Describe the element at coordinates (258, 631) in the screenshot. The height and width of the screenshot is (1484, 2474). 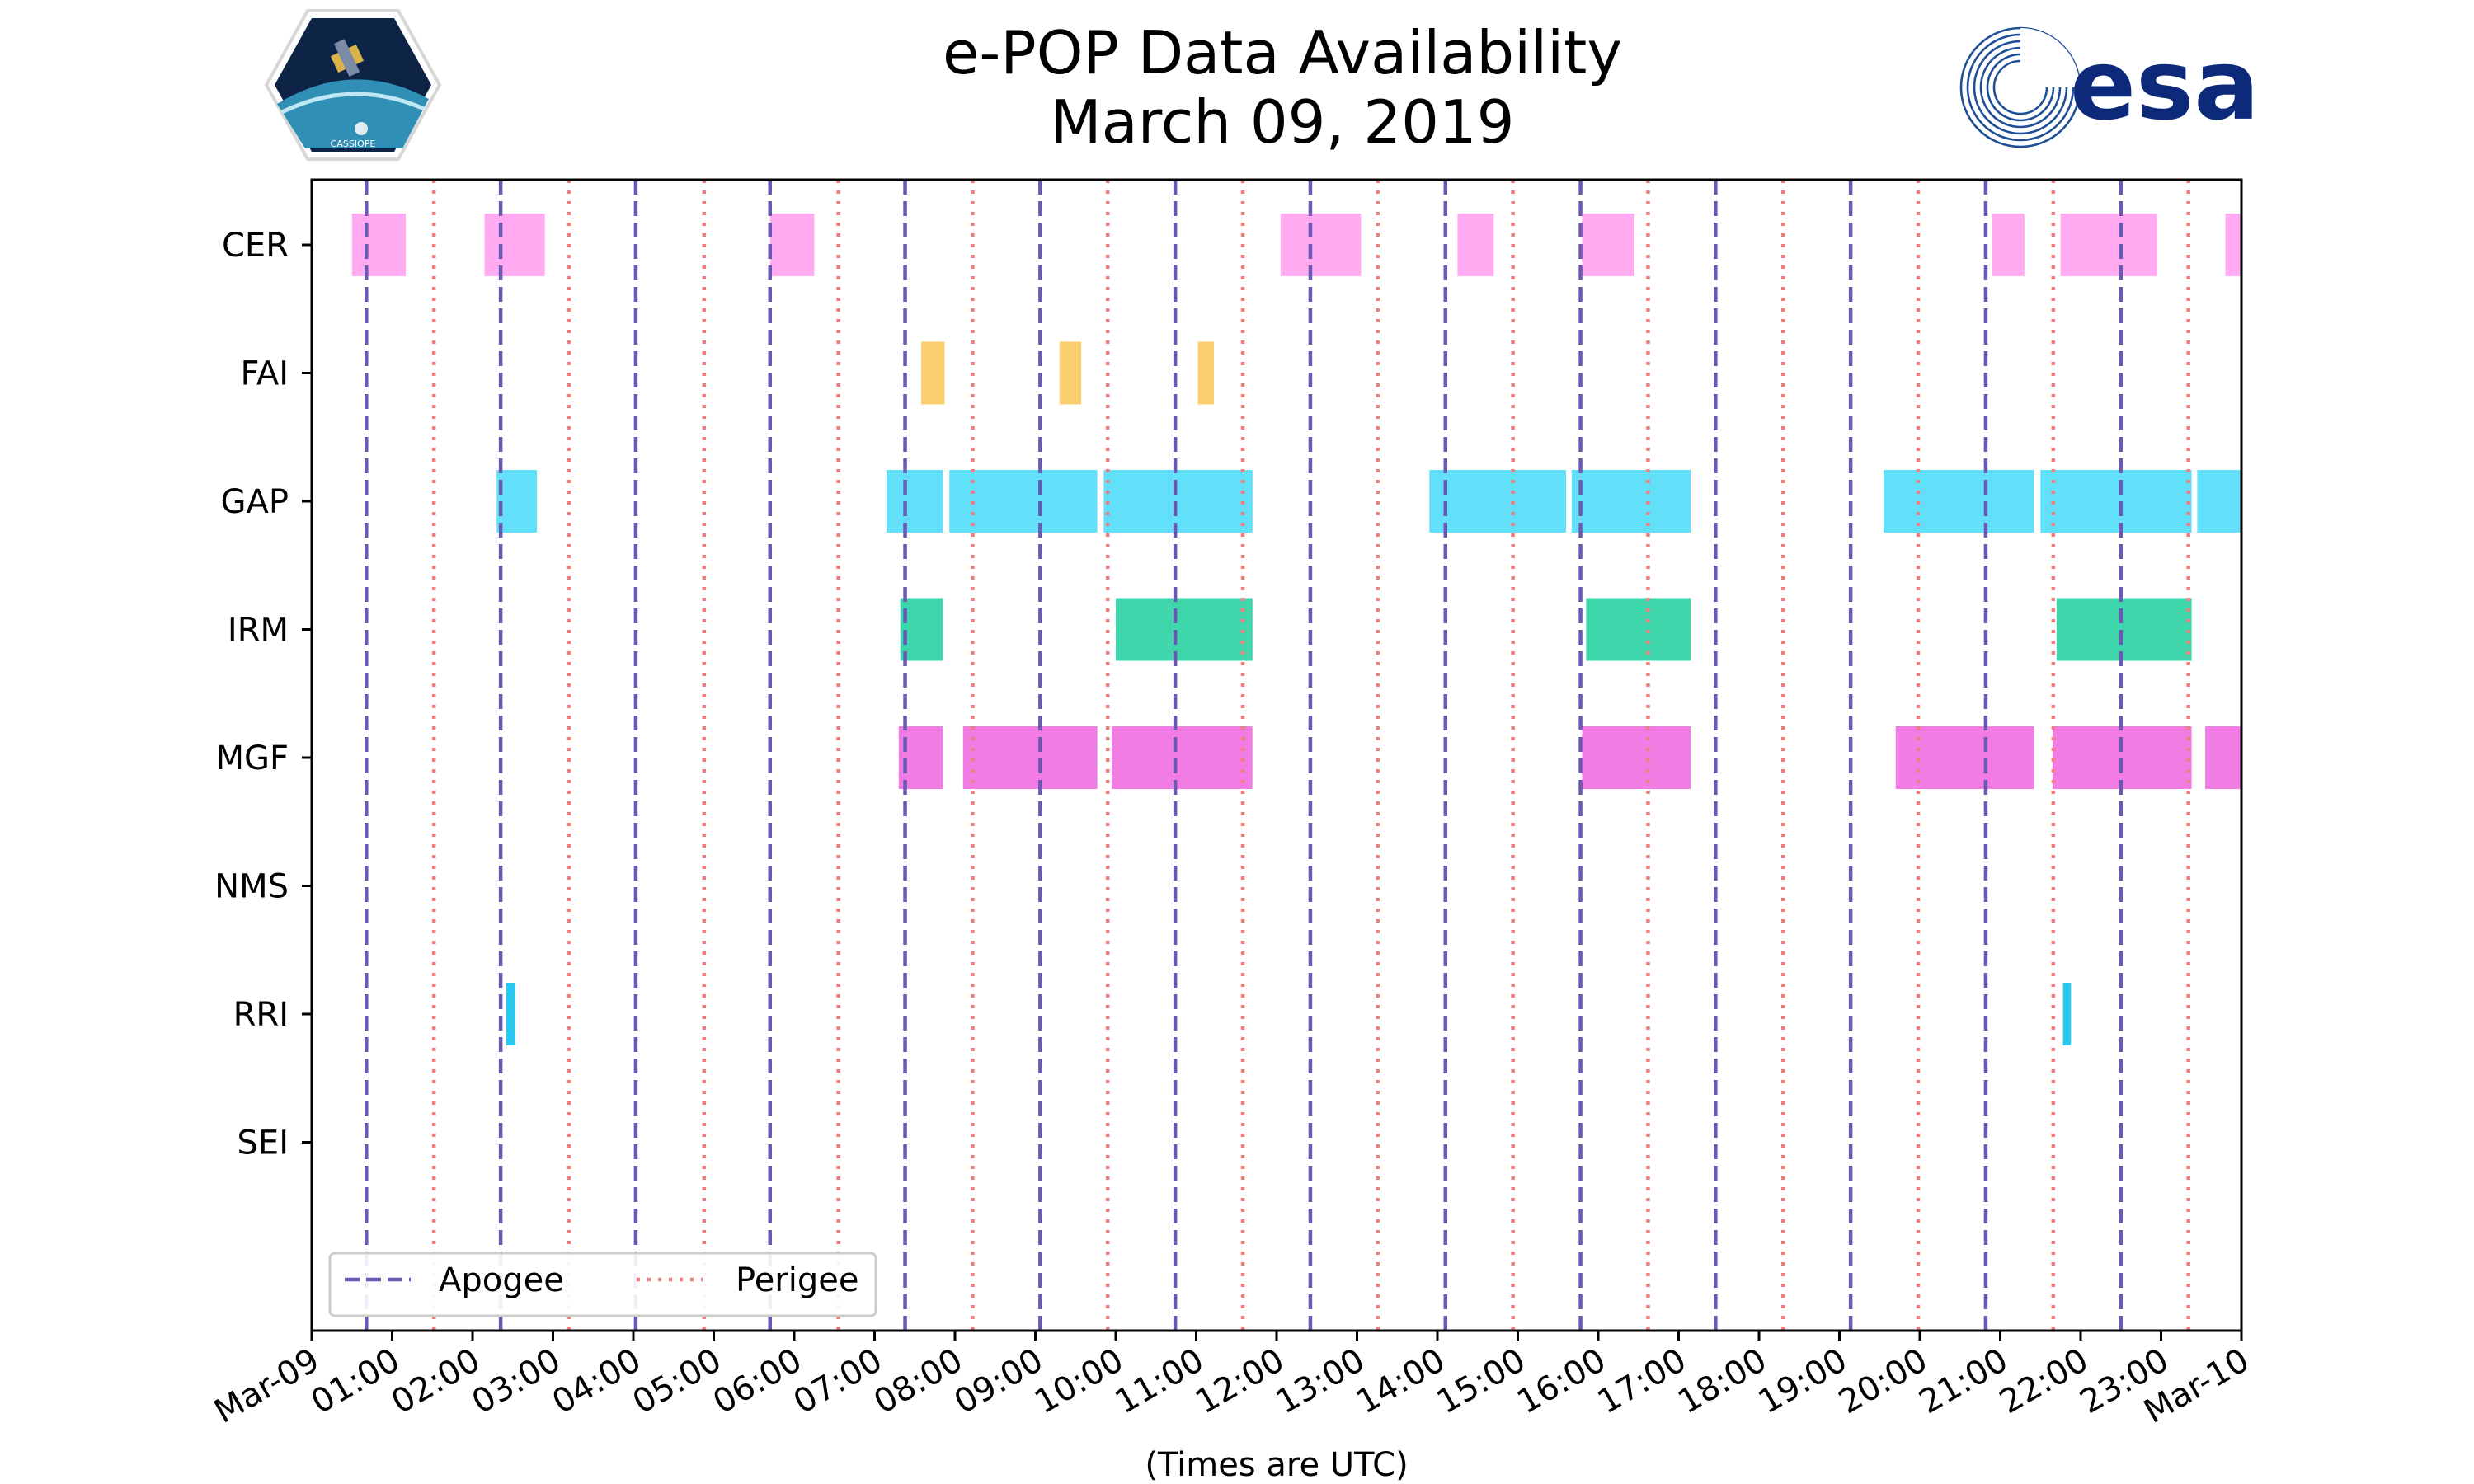
I see `y-tick-label-irm: IRM` at that location.